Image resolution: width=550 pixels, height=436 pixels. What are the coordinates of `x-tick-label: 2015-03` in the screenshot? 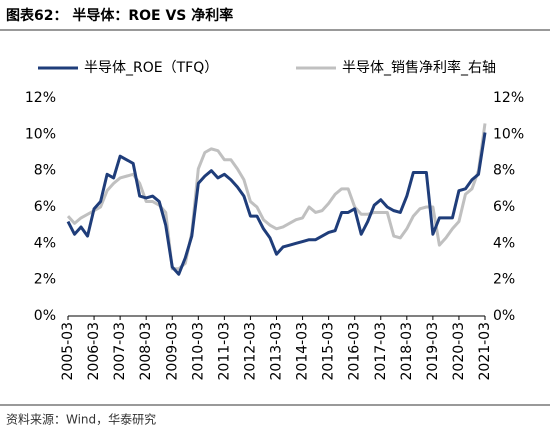 It's located at (329, 351).